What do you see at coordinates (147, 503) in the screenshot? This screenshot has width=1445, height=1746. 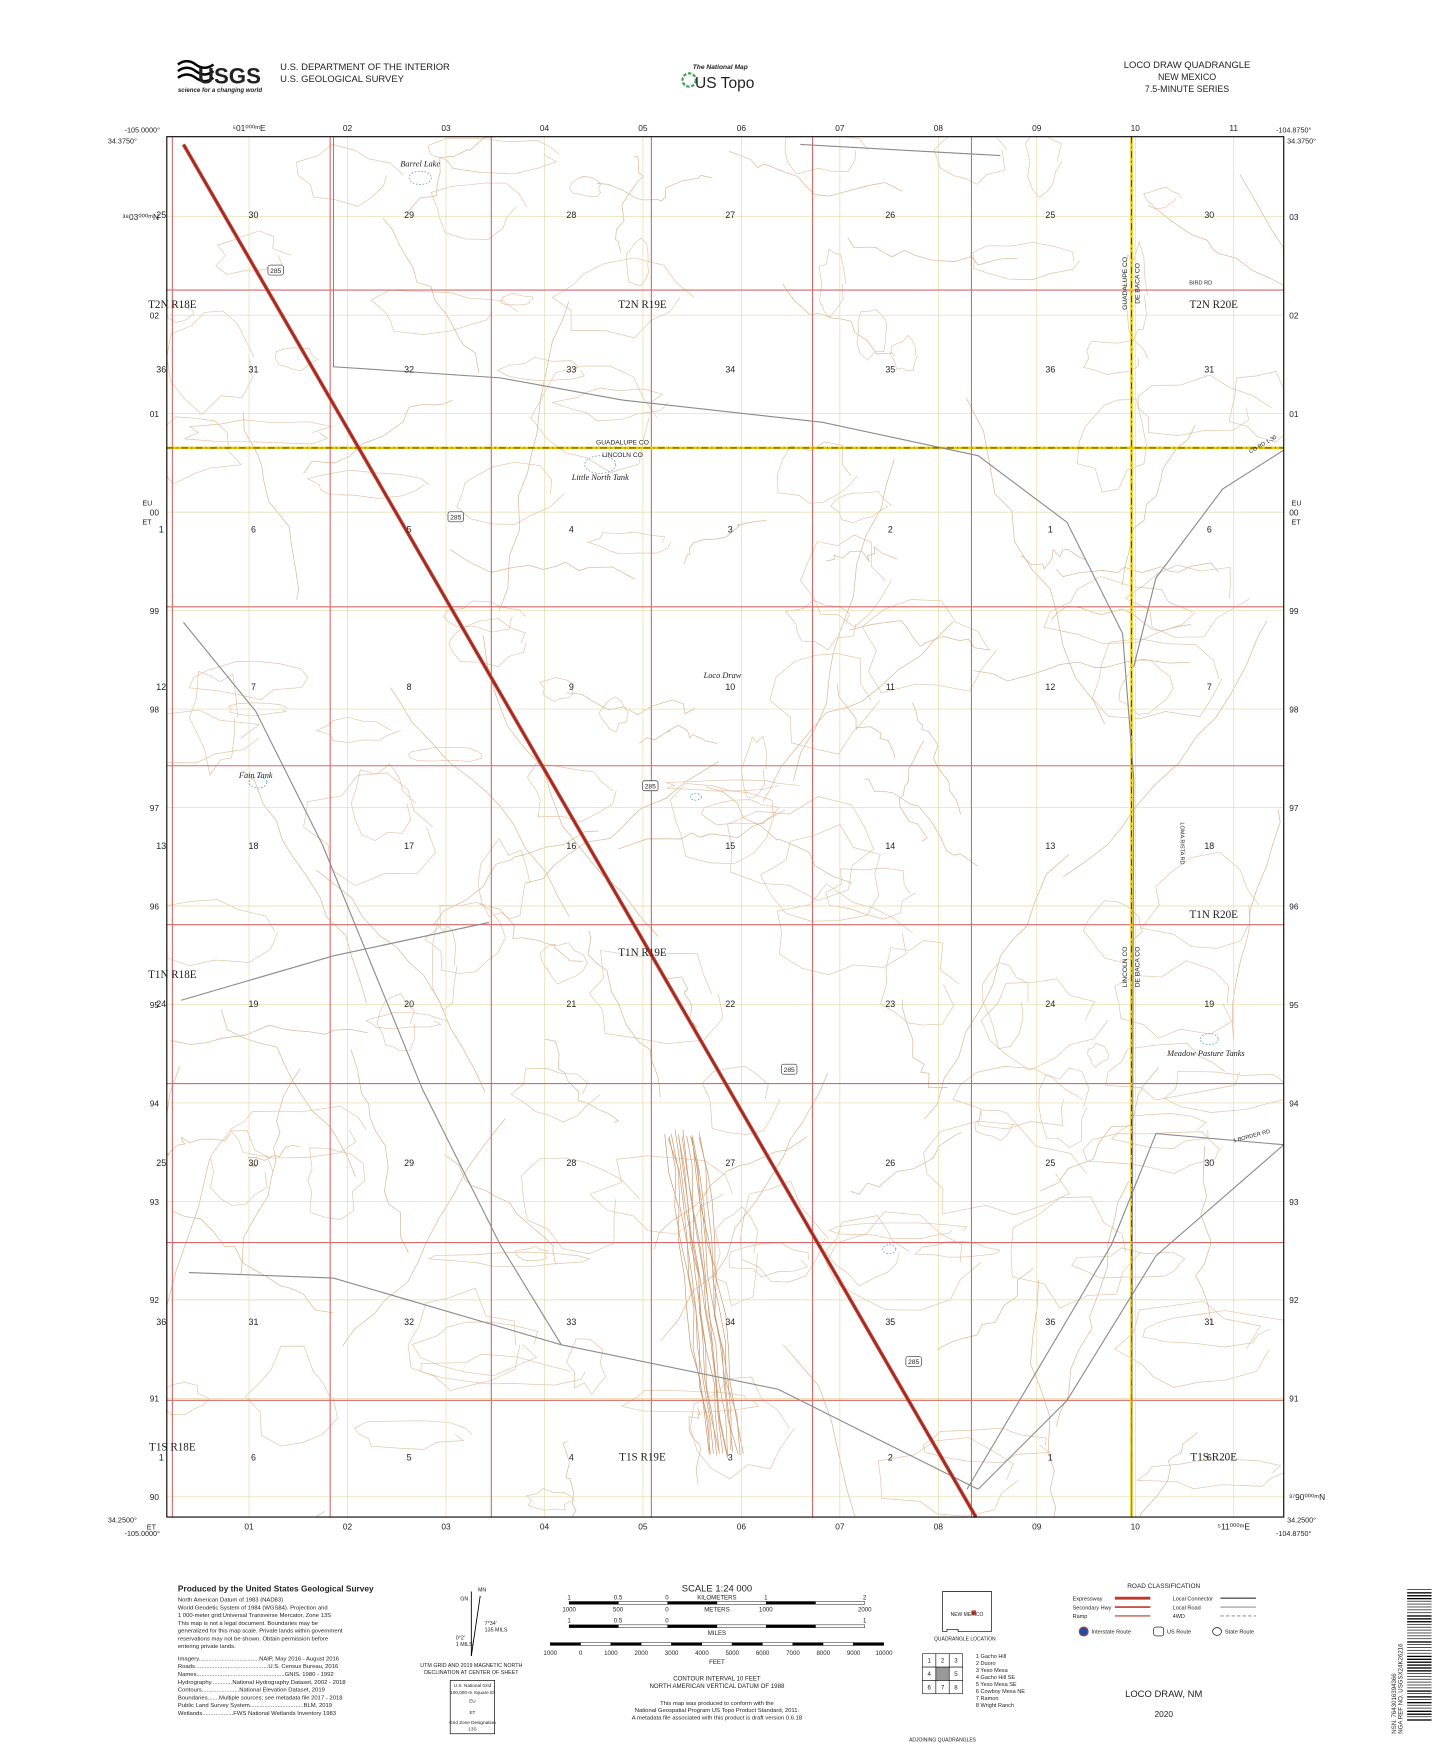 I see `zone-mark: EU` at bounding box center [147, 503].